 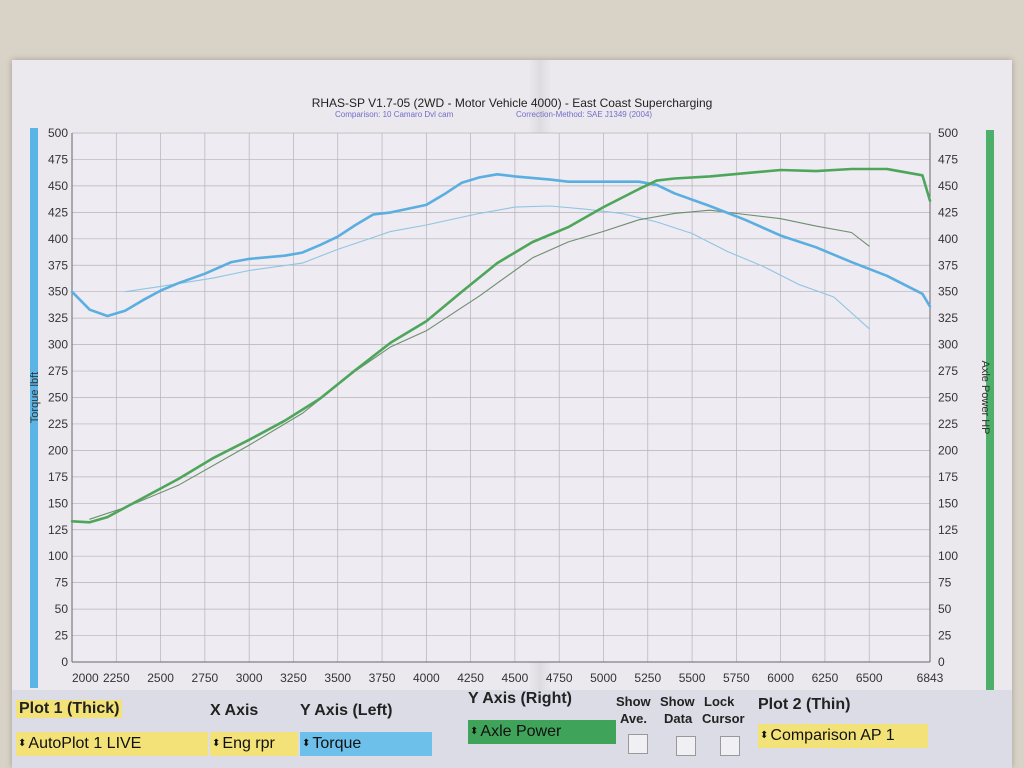 I want to click on left-axis-color-bar, so click(x=34, y=408).